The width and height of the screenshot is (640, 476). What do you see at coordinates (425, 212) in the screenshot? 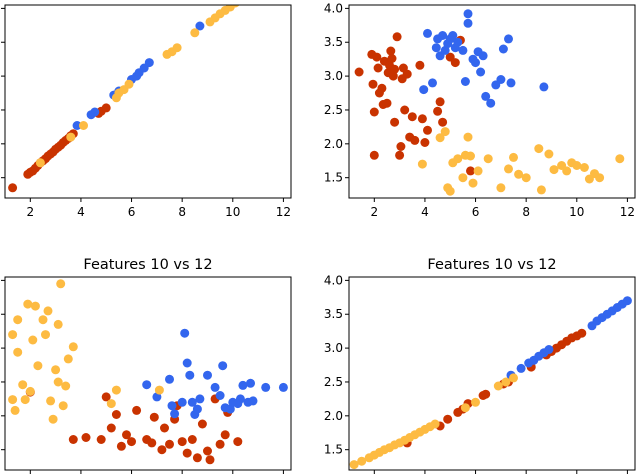
I see `x-tick-label: 4` at bounding box center [425, 212].